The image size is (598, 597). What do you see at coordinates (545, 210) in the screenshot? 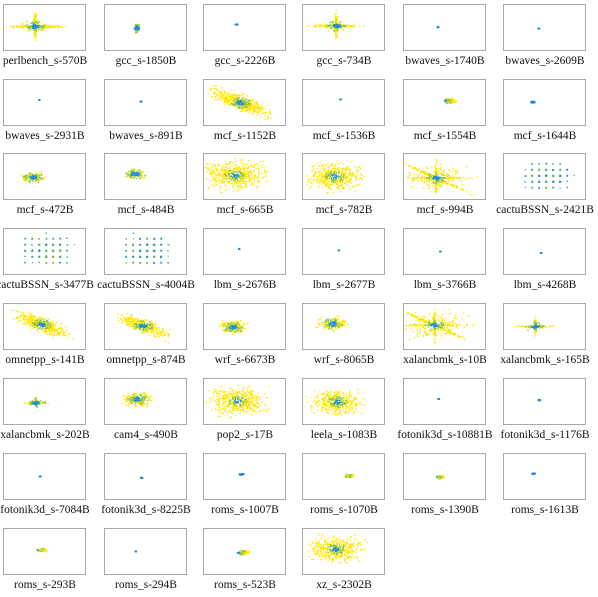
I see `panel-label: cactuBSSN_s-2421B` at bounding box center [545, 210].